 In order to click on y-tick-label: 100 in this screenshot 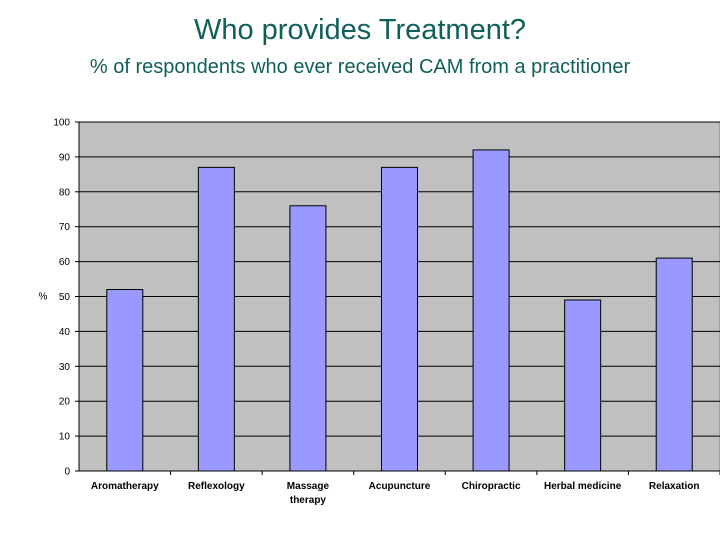, I will do `click(61, 123)`.